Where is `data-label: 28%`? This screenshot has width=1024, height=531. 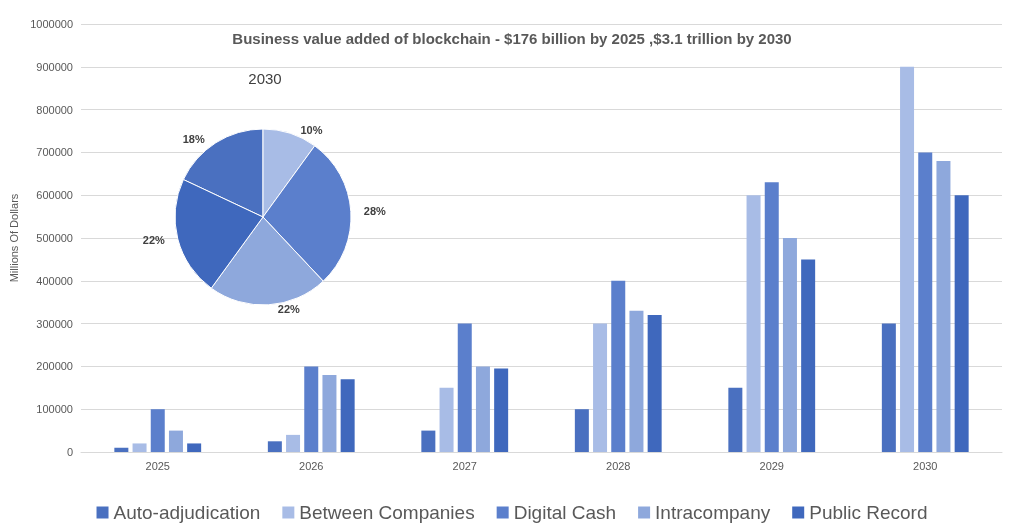 data-label: 28% is located at coordinates (375, 211).